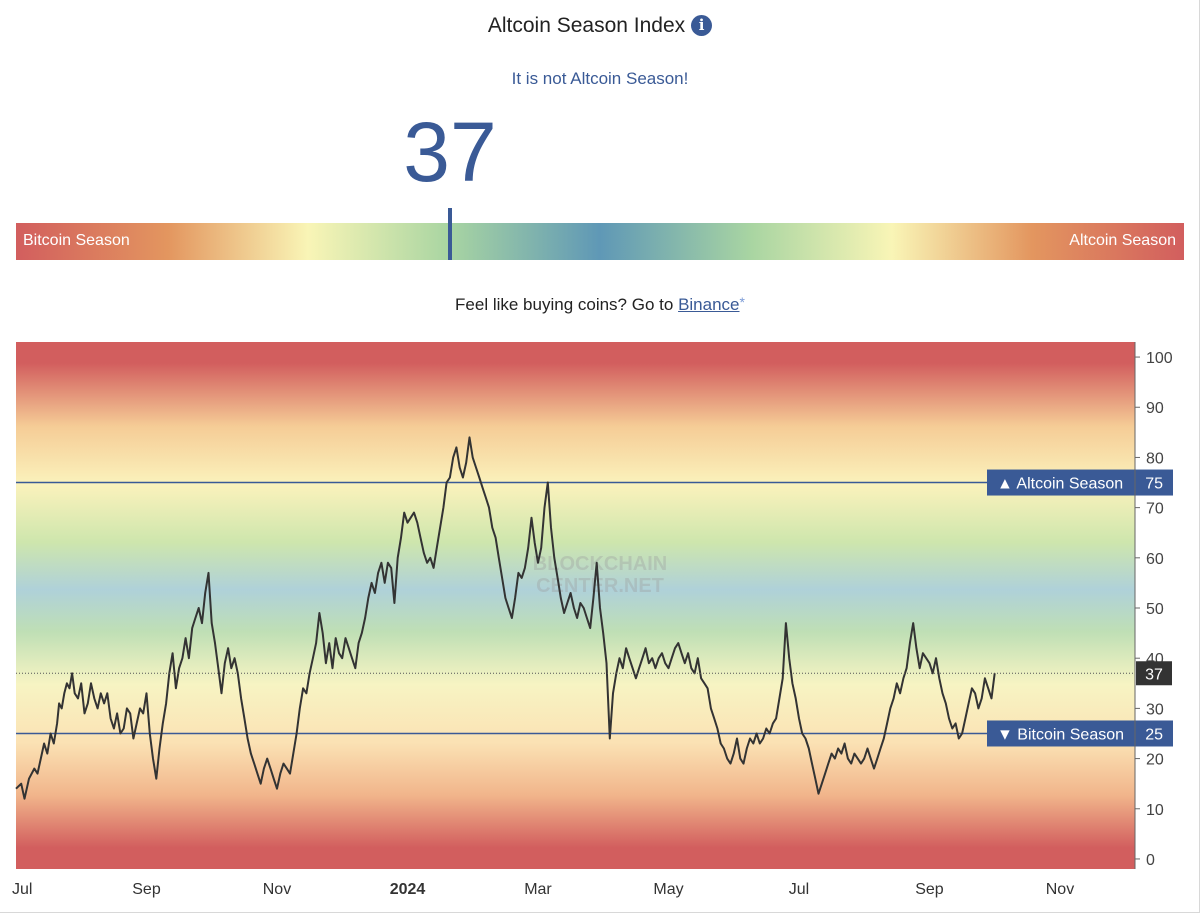 This screenshot has width=1200, height=913. What do you see at coordinates (1155, 559) in the screenshot?
I see `y-tick-label: 60` at bounding box center [1155, 559].